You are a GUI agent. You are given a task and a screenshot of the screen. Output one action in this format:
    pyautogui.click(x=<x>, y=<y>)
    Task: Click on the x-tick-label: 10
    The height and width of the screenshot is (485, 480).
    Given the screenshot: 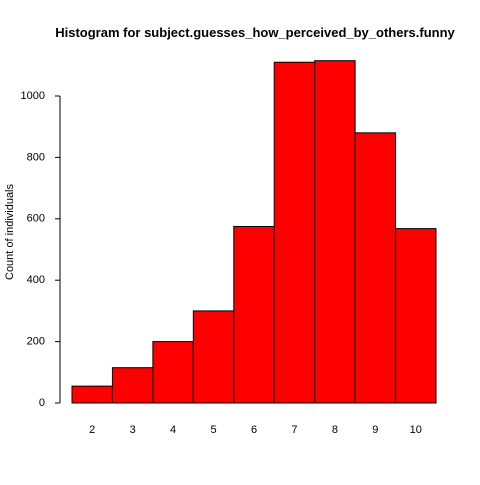 What is the action you would take?
    pyautogui.click(x=416, y=430)
    